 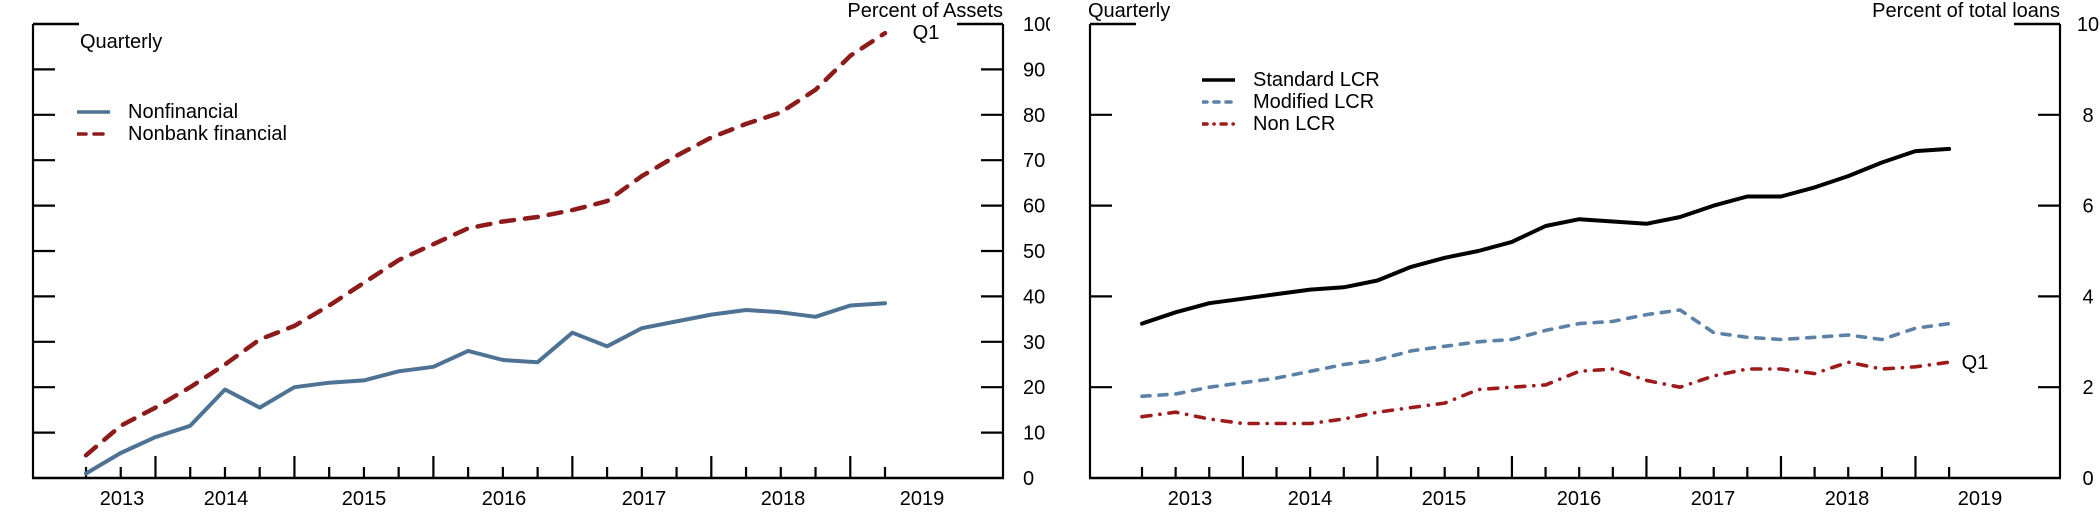 What do you see at coordinates (207, 133) in the screenshot?
I see `legend-label: Nonbank financial` at bounding box center [207, 133].